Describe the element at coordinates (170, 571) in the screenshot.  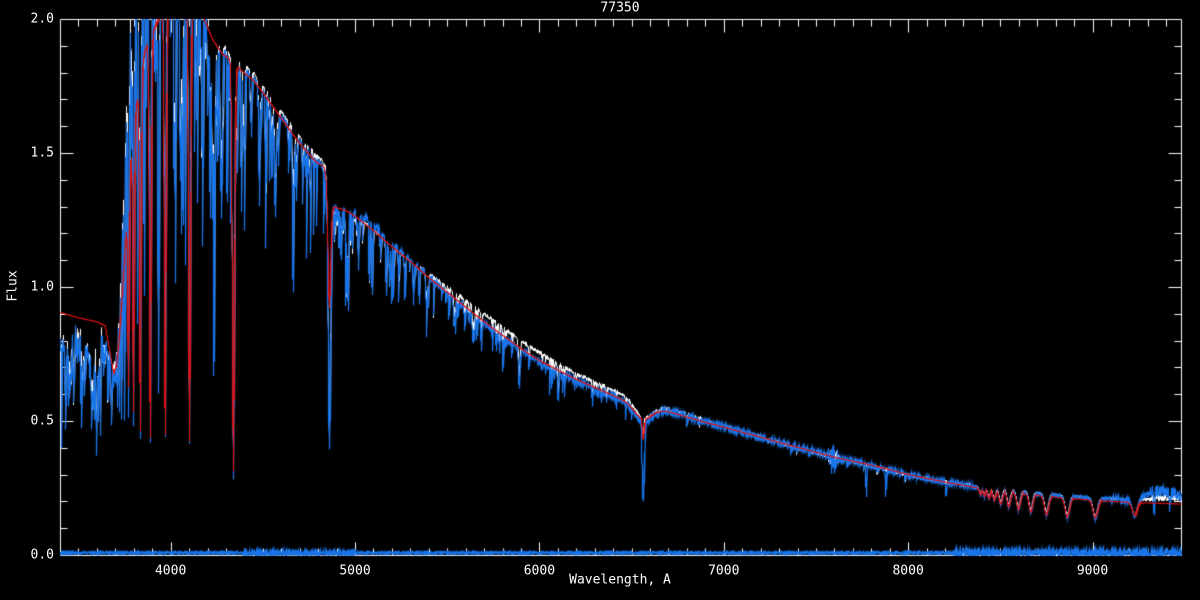
I see `x-tick-label: 4000` at that location.